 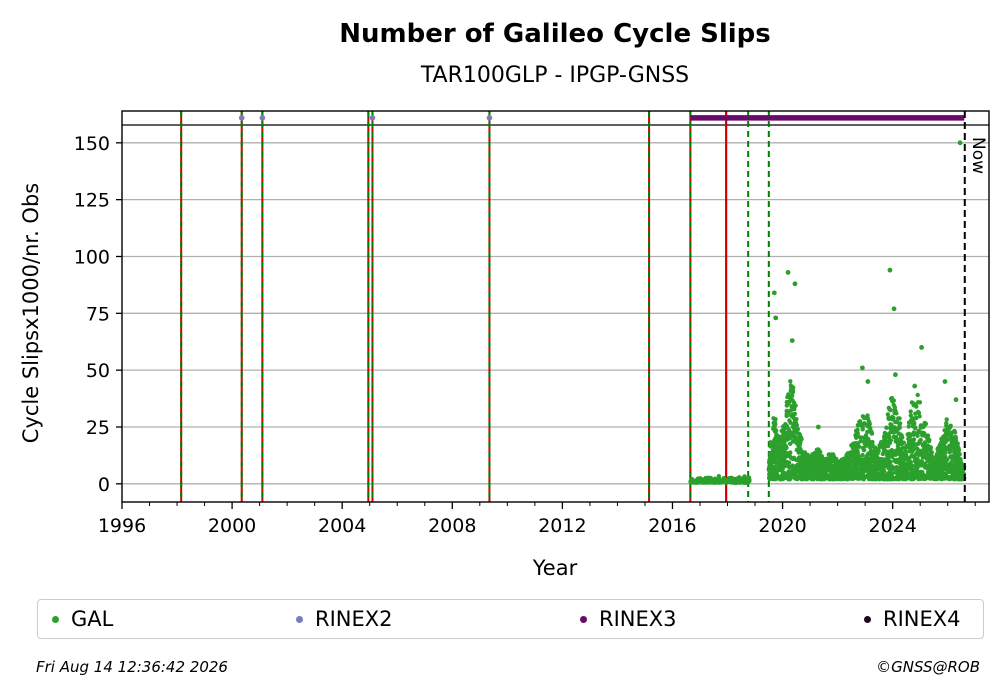 What do you see at coordinates (638, 619) in the screenshot?
I see `legend-label-rinex3: RINEX3` at bounding box center [638, 619].